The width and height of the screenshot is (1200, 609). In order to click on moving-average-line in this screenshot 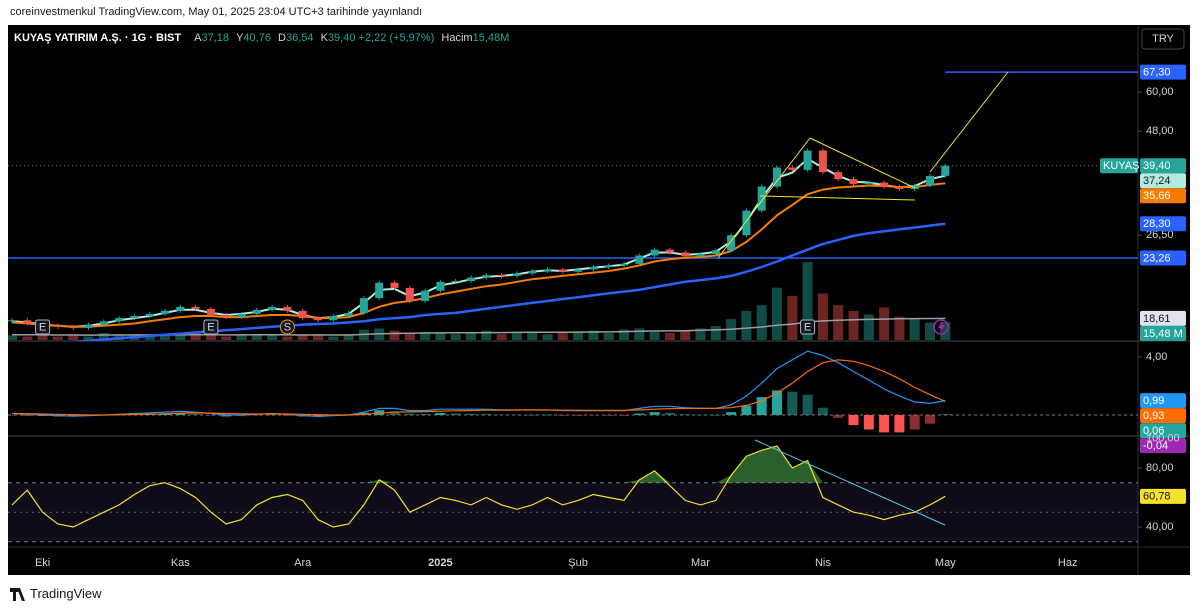, I will do `click(507, 281)`.